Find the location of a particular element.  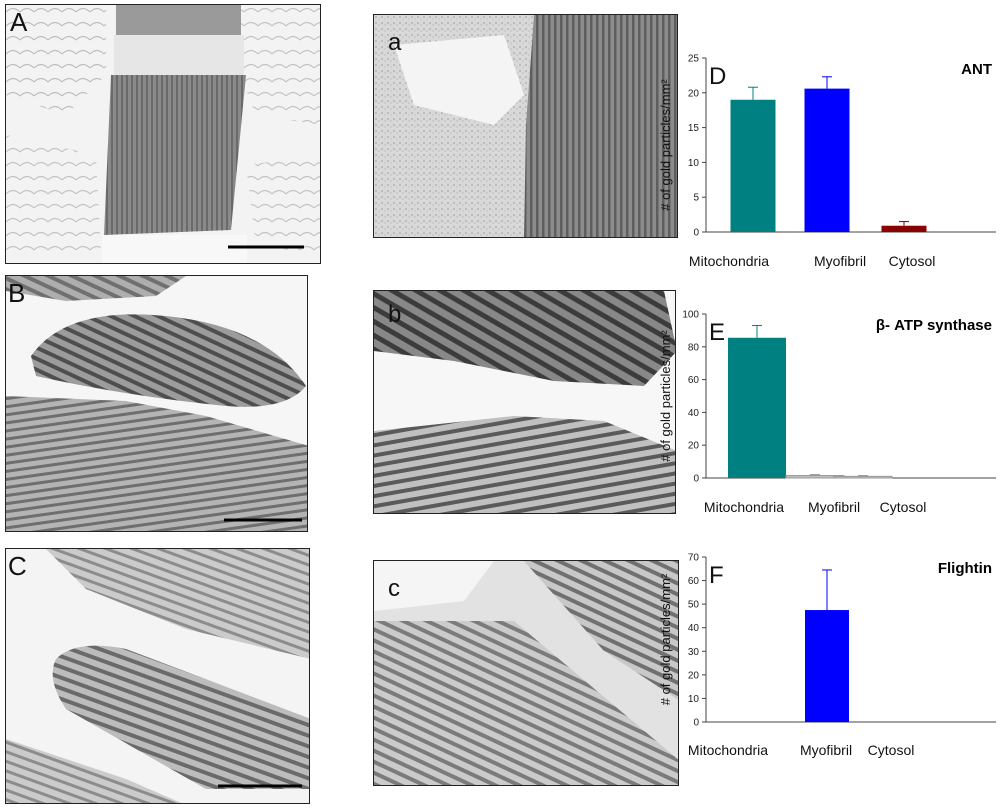

micrograph-c-image is located at coordinates (157, 676).